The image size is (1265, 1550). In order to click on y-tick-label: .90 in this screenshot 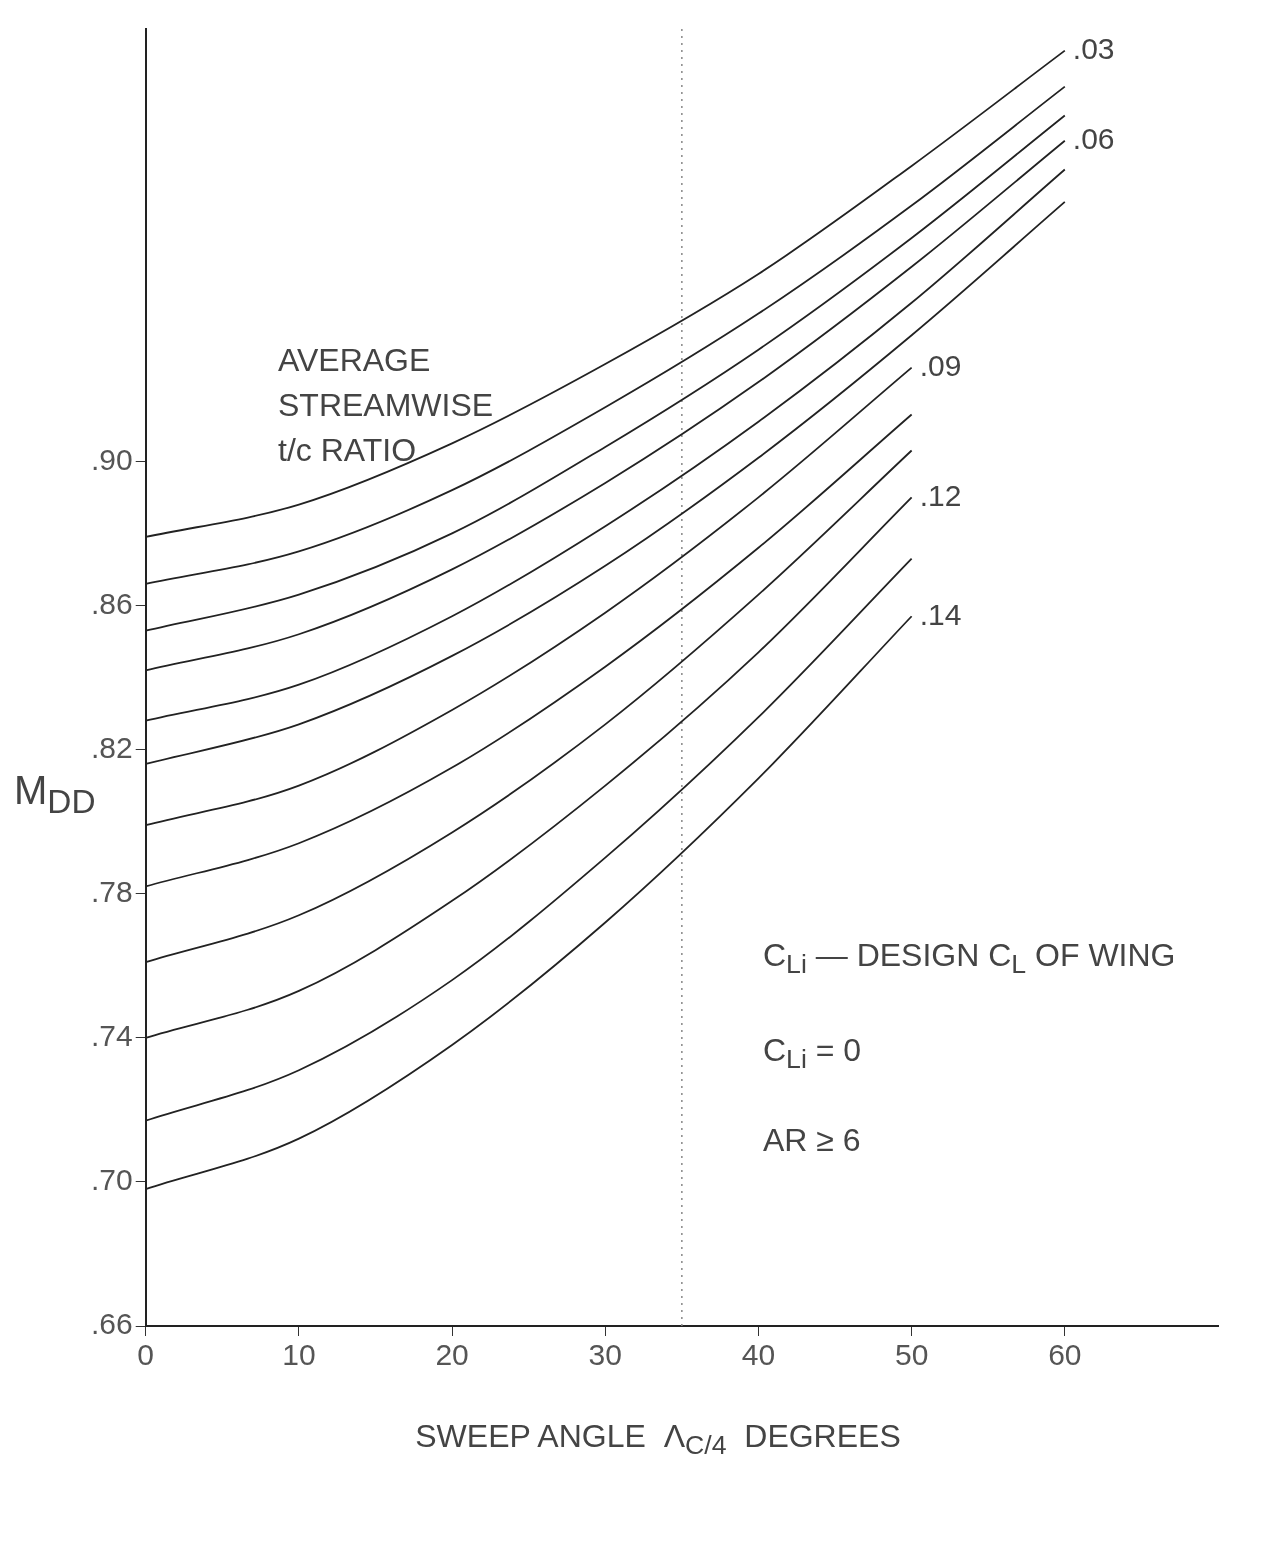, I will do `click(111, 459)`.